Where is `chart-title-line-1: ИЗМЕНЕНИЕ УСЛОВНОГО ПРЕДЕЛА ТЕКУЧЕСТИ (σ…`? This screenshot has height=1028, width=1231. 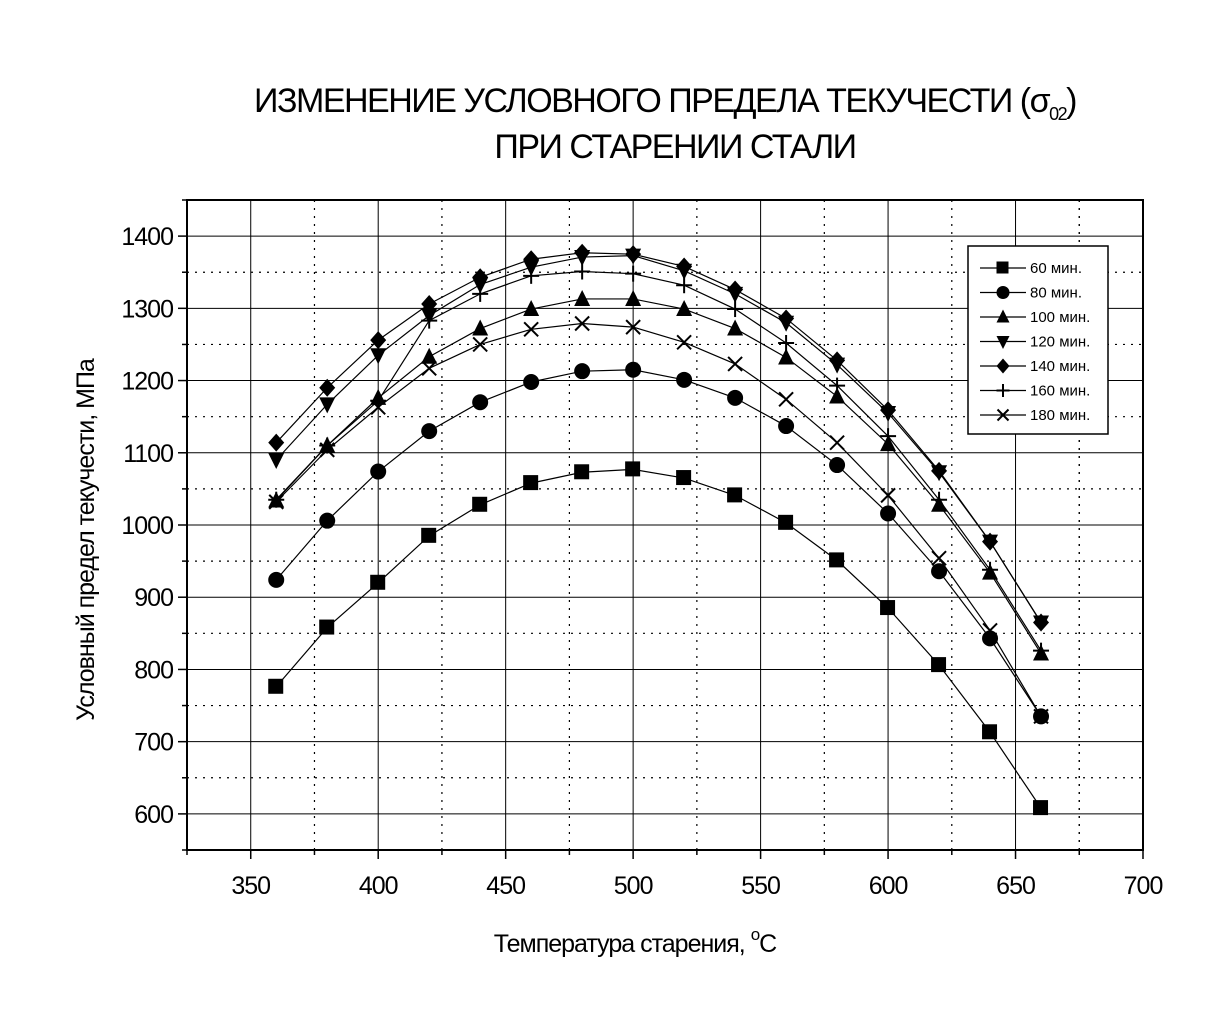
chart-title-line-1: ИЗМЕНЕНИЕ УСЛОВНОГО ПРЕДЕЛА ТЕКУЧЕСТИ (σ… is located at coordinates (665, 103).